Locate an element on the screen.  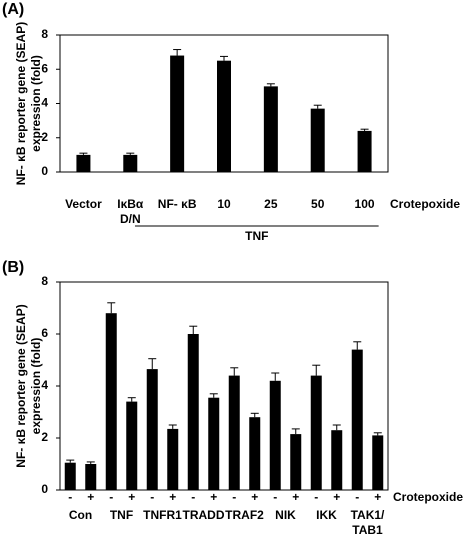
x-tick-label: D/N is located at coordinates (130, 219).